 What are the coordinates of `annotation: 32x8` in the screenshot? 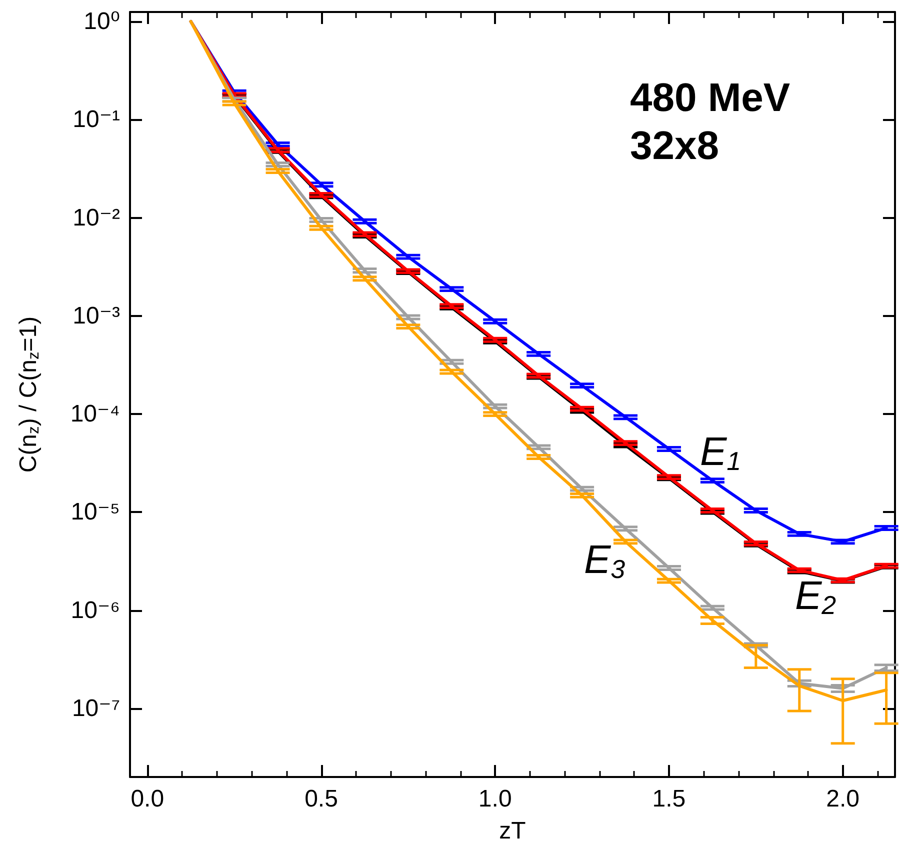 It's located at (674, 146).